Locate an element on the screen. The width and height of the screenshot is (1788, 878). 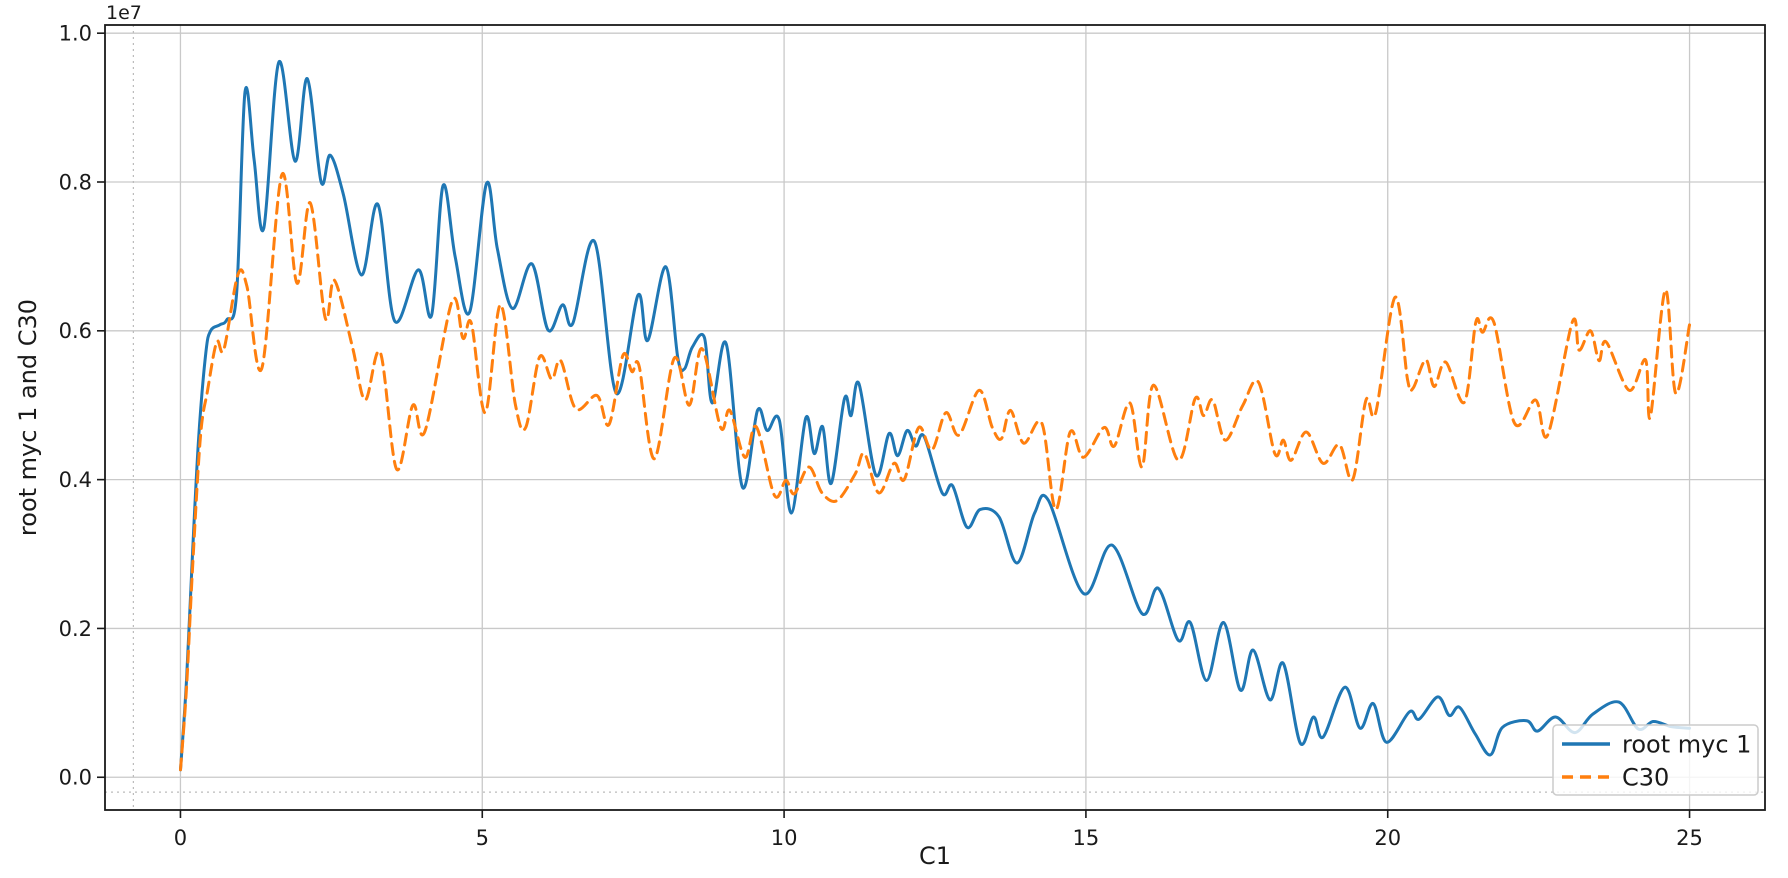
y-tick-label: 0.2 is located at coordinates (75, 629).